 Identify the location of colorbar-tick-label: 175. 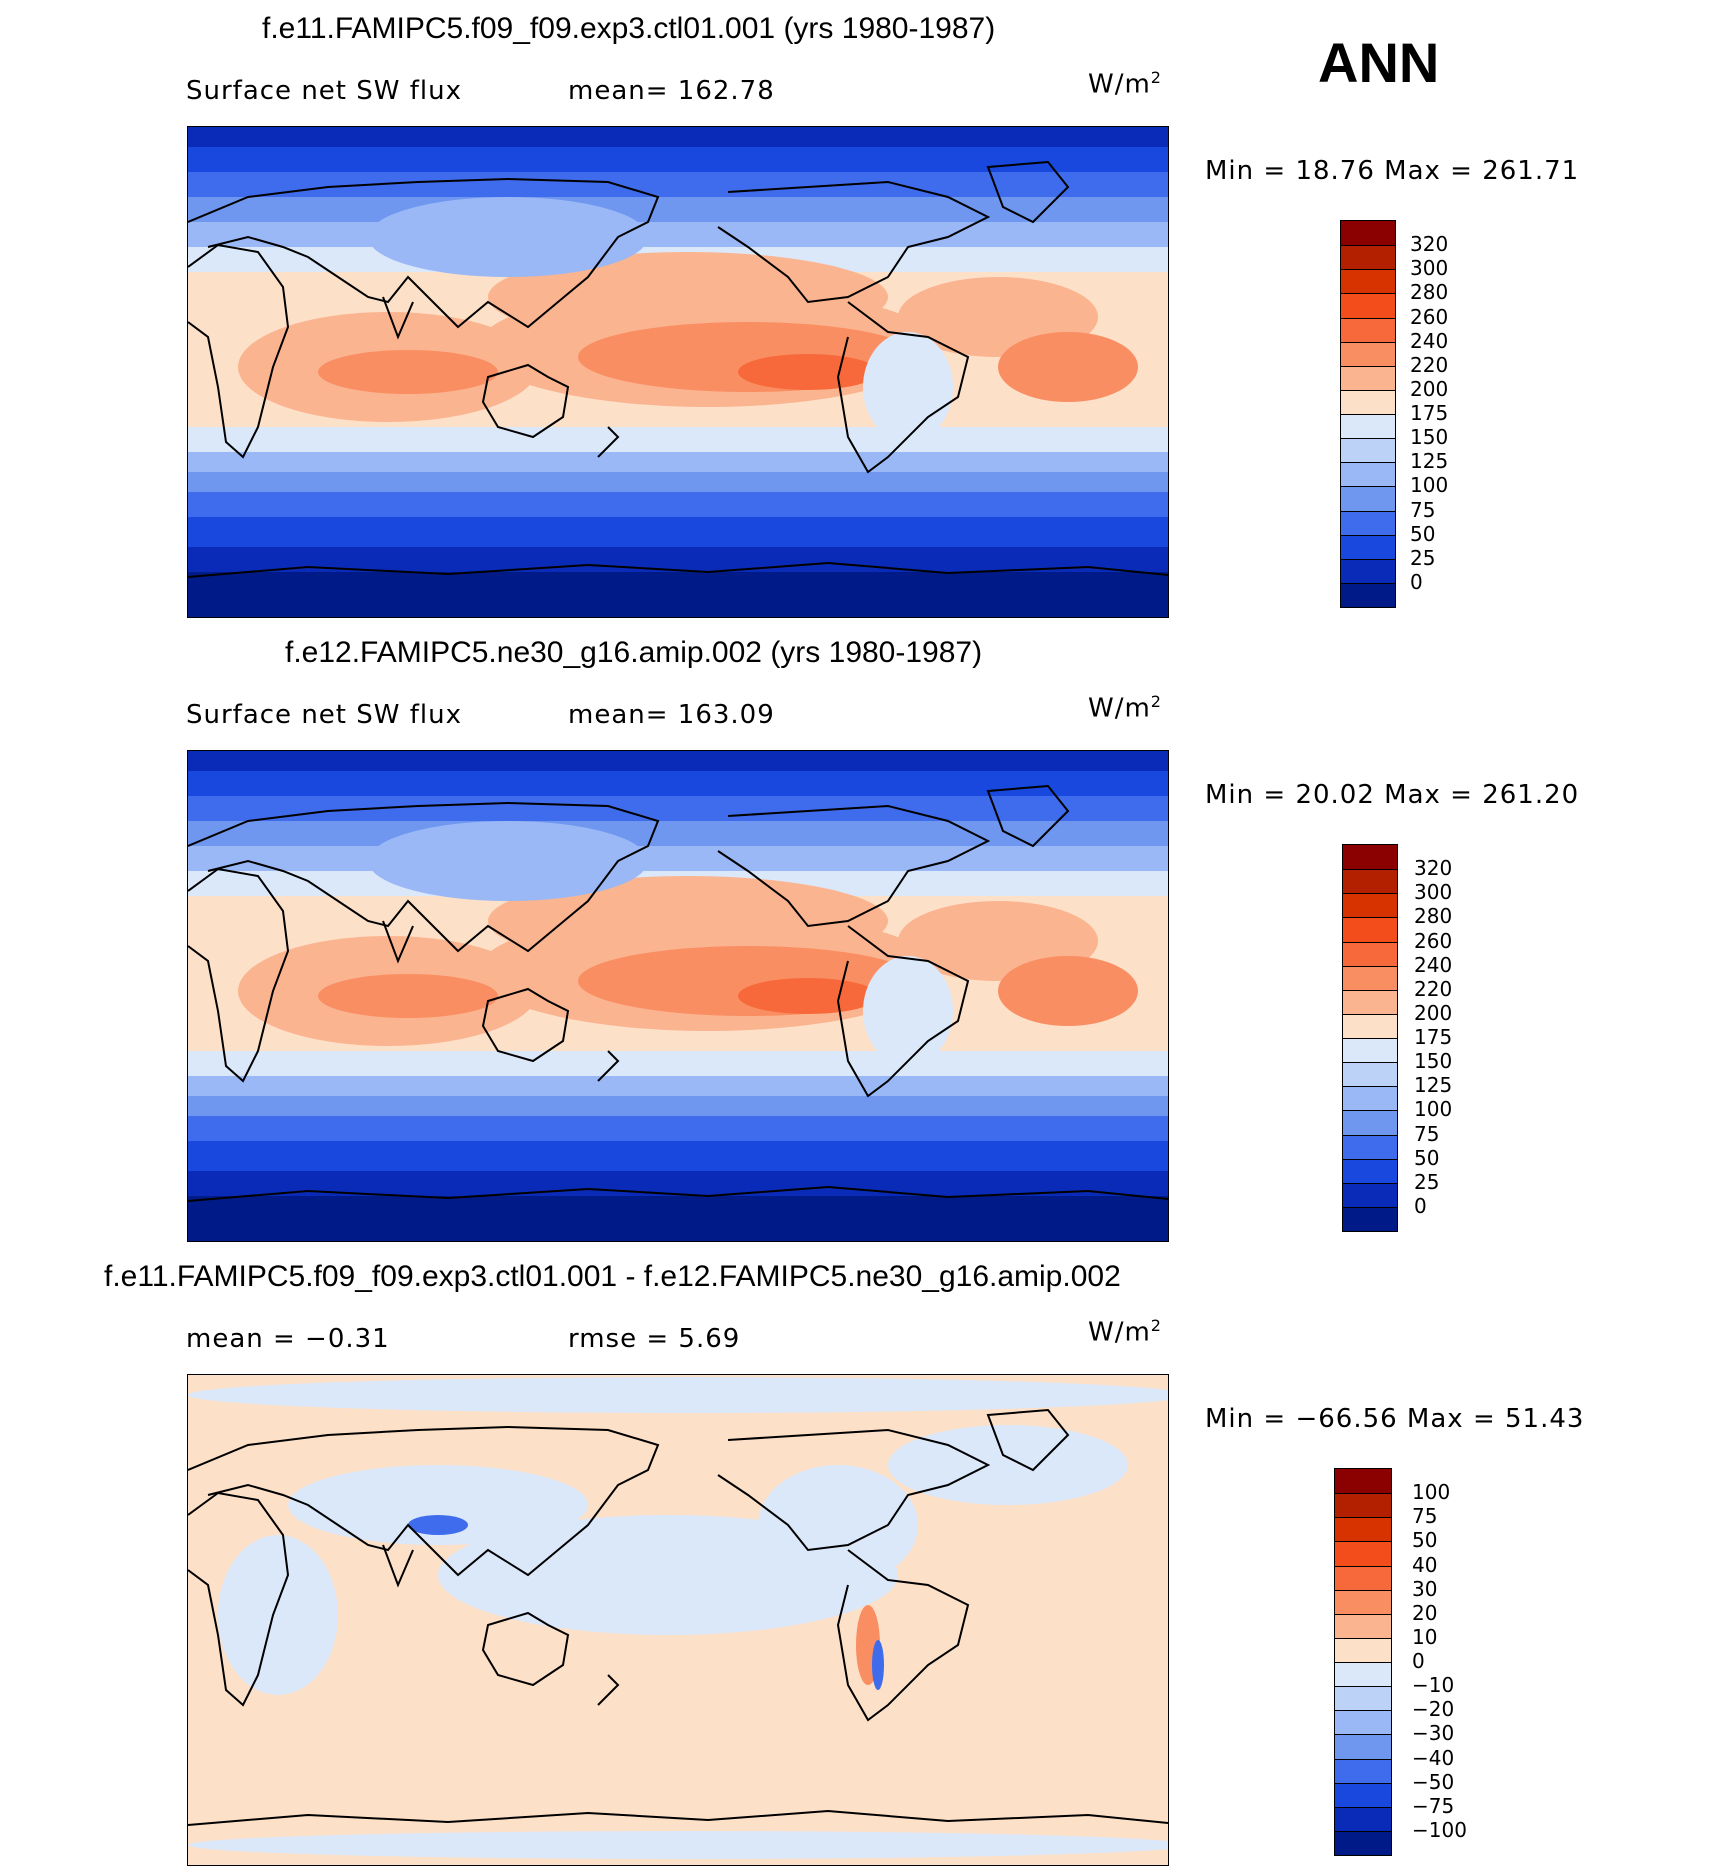
(1433, 1037).